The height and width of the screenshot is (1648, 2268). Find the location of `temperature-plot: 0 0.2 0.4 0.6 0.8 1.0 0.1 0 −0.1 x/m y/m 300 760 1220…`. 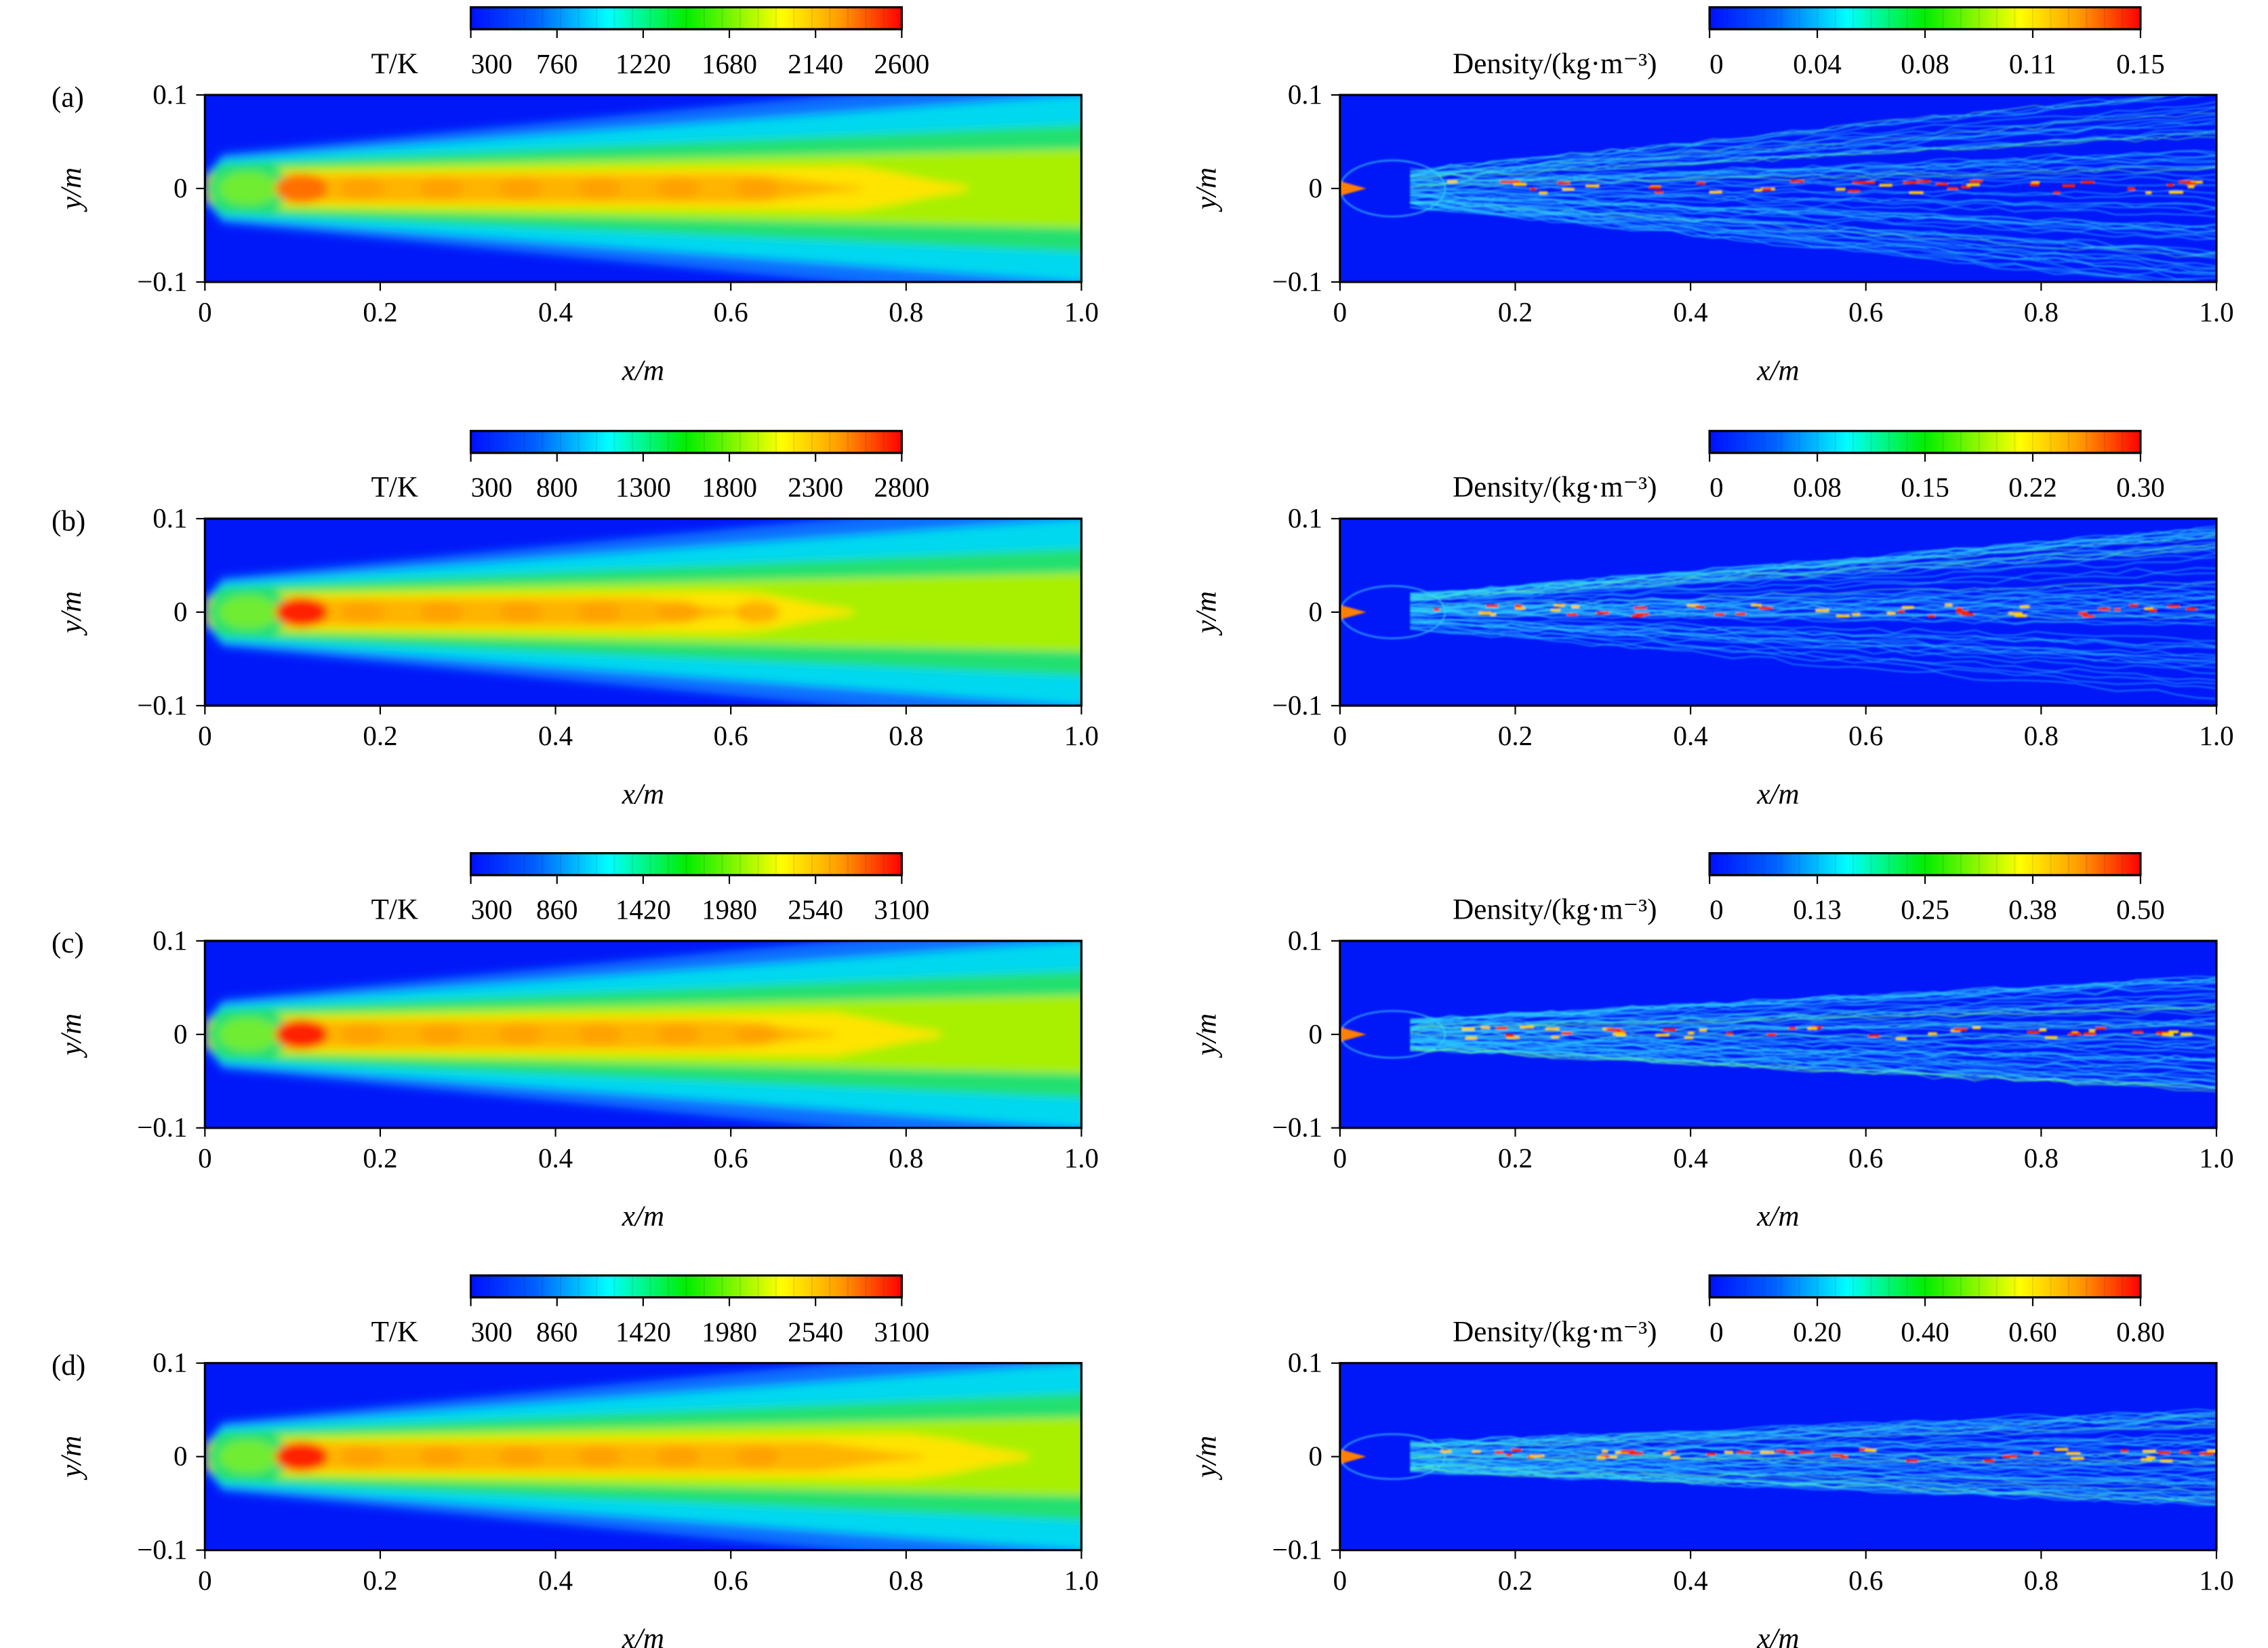

temperature-plot: 0 0.2 0.4 0.6 0.8 1.0 0.1 0 −0.1 x/m y/m 300 760 1220… is located at coordinates (577, 196).